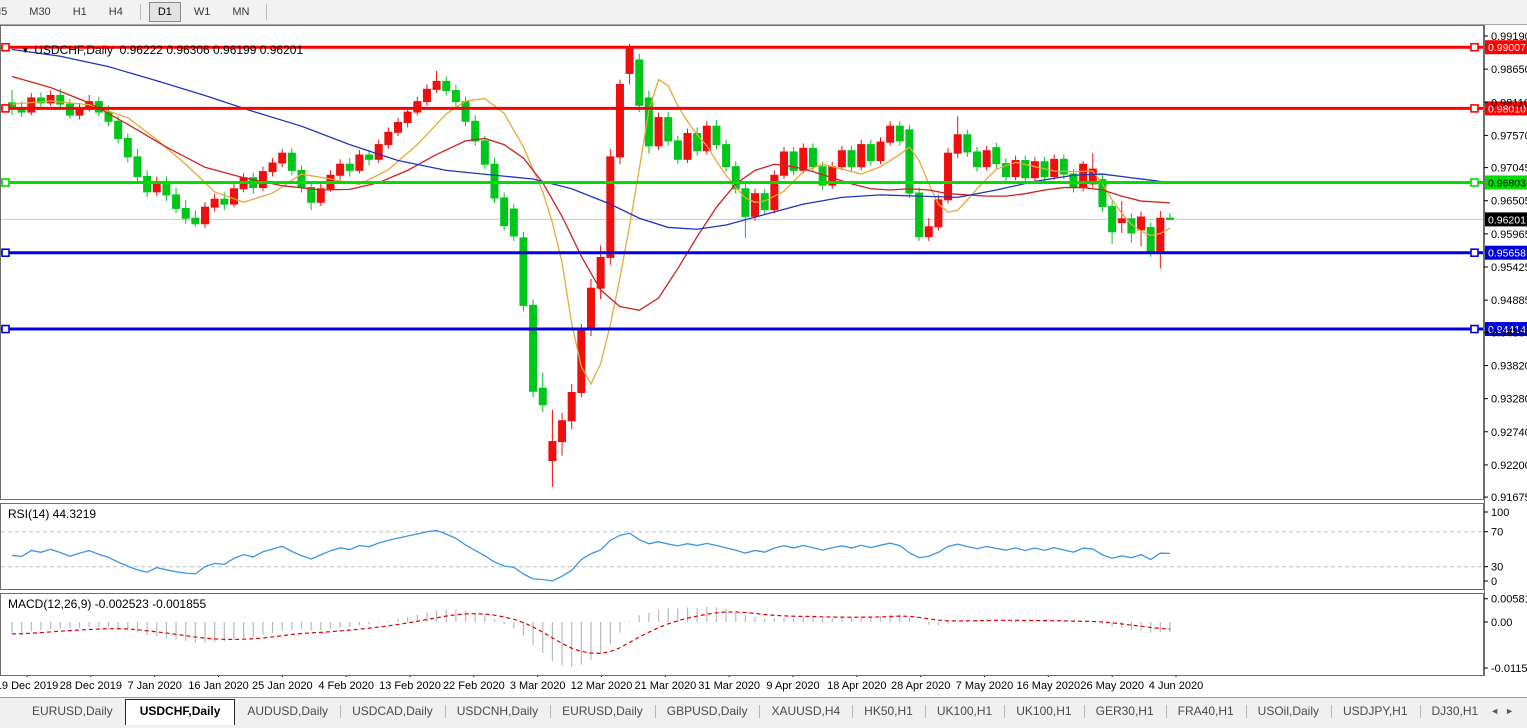  Describe the element at coordinates (1509, 301) in the screenshot. I see `price-axis-tick: 0.94885` at that location.